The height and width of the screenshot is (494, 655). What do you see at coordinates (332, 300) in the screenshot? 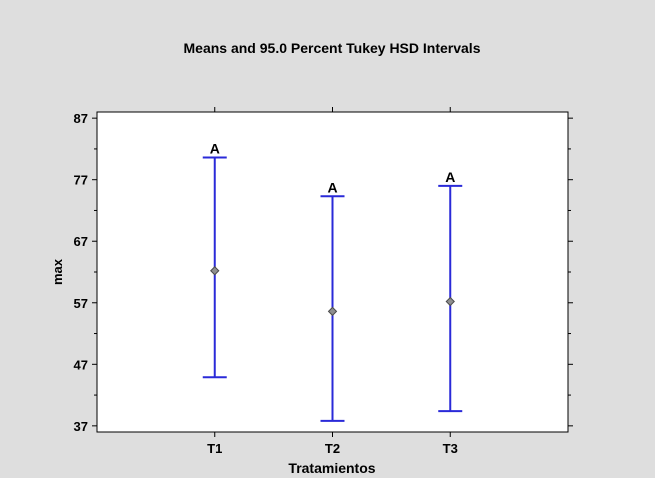
I see `interval-t2: A` at bounding box center [332, 300].